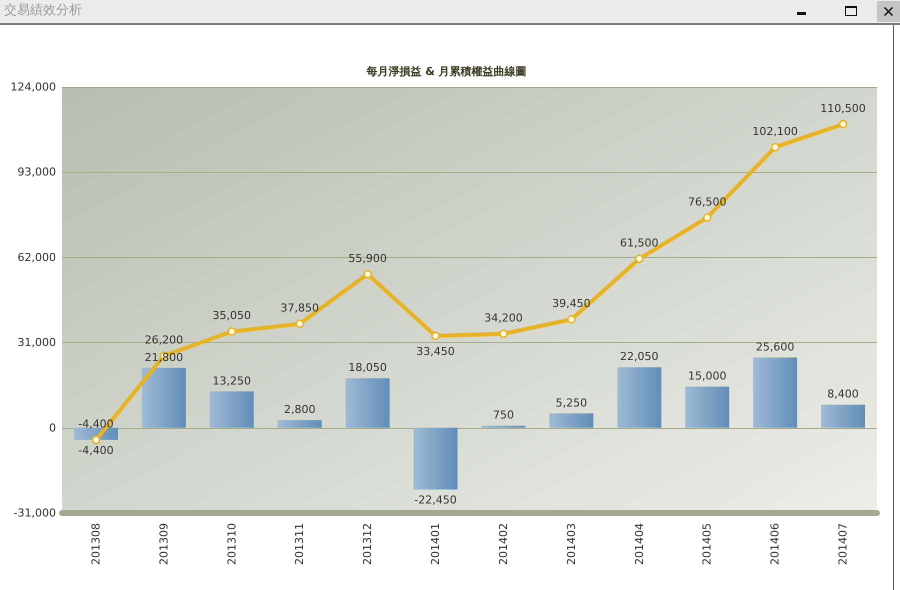 This screenshot has width=900, height=590. I want to click on data-label: 18,050, so click(367, 367).